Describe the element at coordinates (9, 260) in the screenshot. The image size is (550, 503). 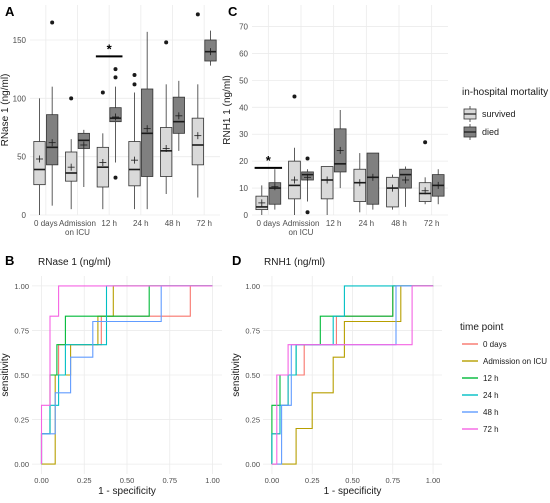
I see `panel-letter: B` at that location.